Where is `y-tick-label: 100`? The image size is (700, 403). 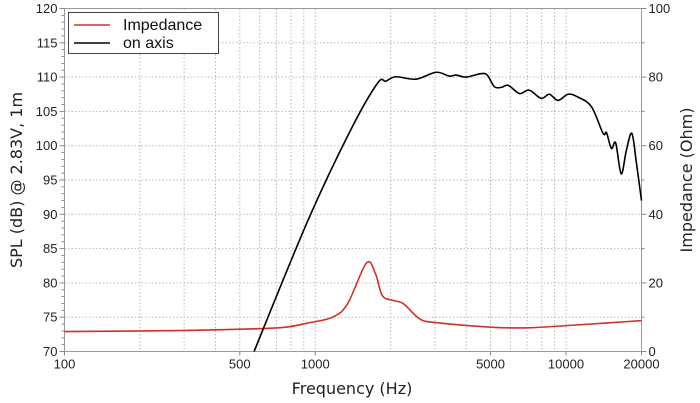
y-tick-label: 100 is located at coordinates (47, 145).